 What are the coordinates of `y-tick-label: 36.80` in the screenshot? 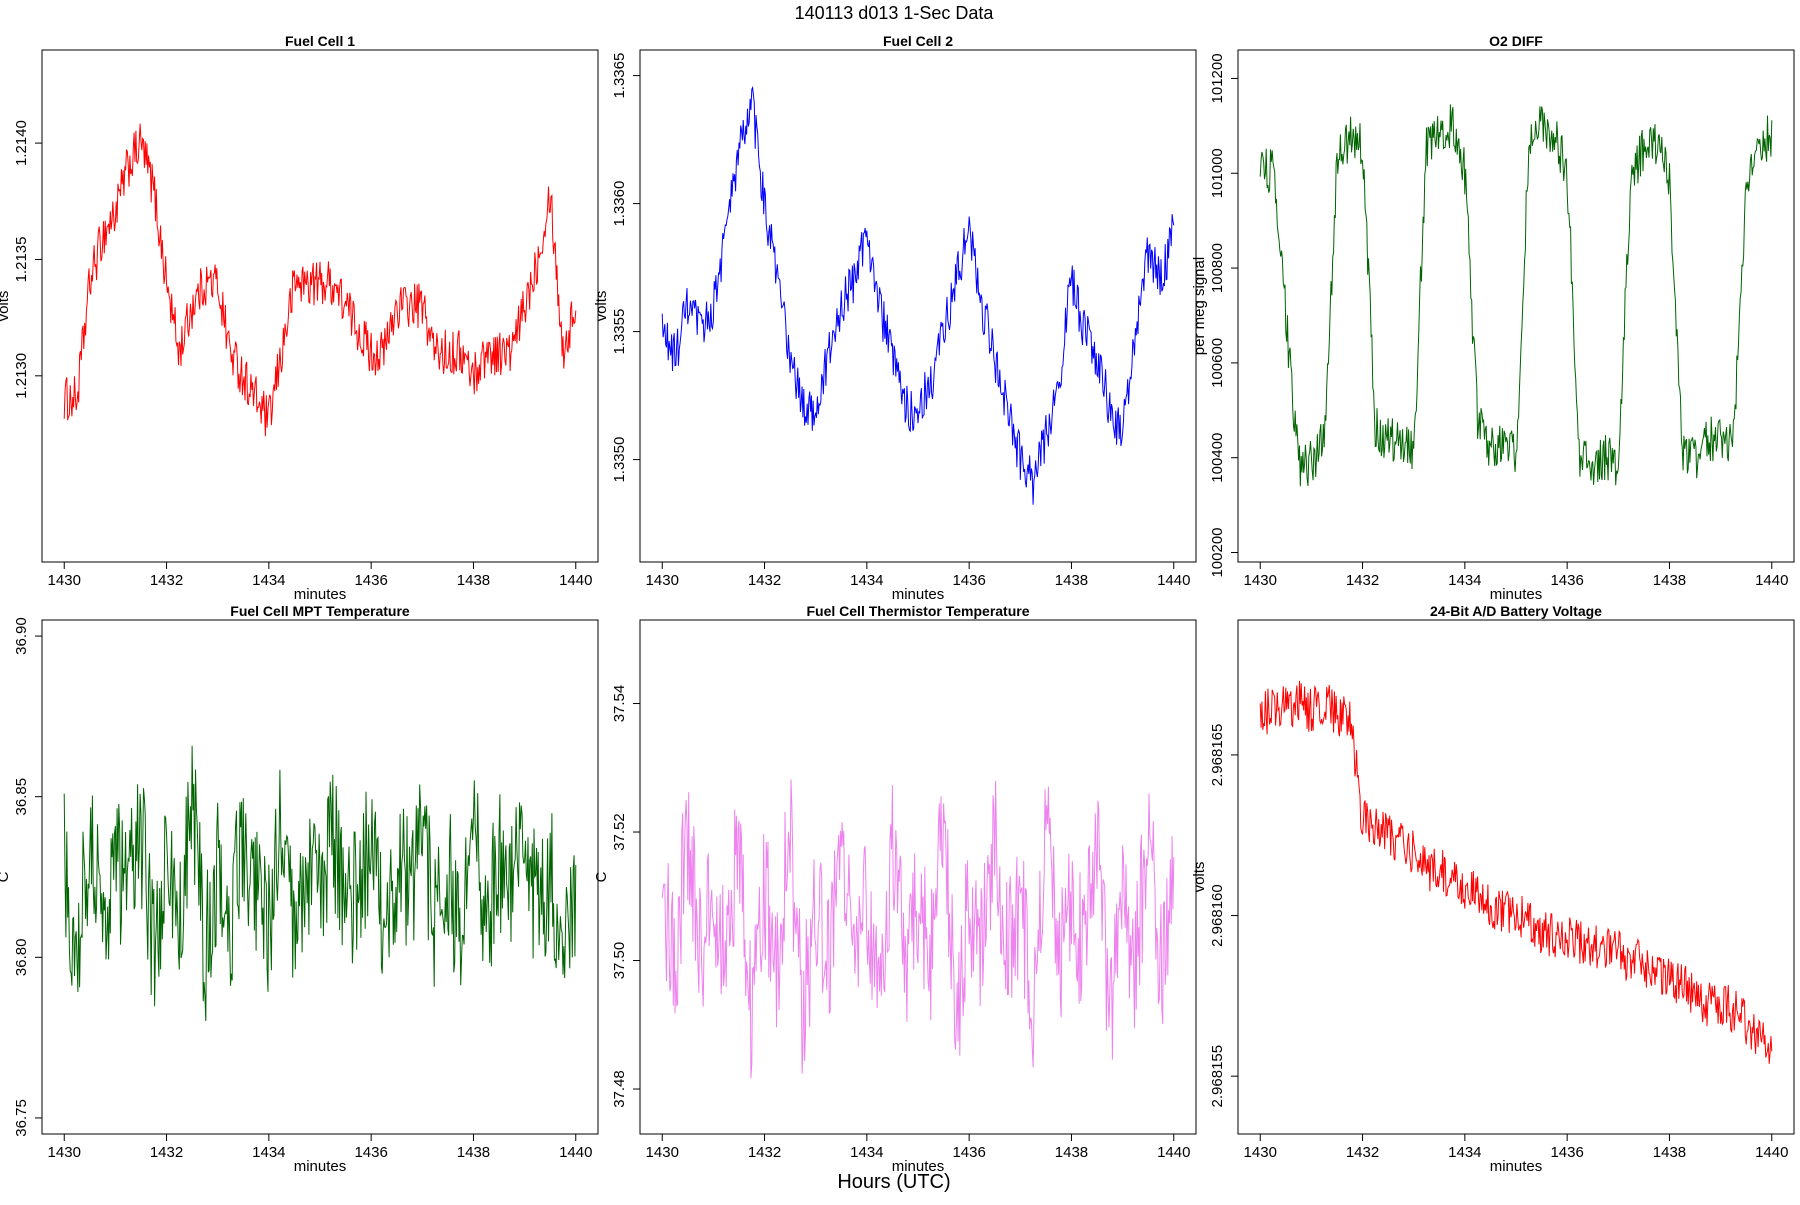 It's located at (21, 958).